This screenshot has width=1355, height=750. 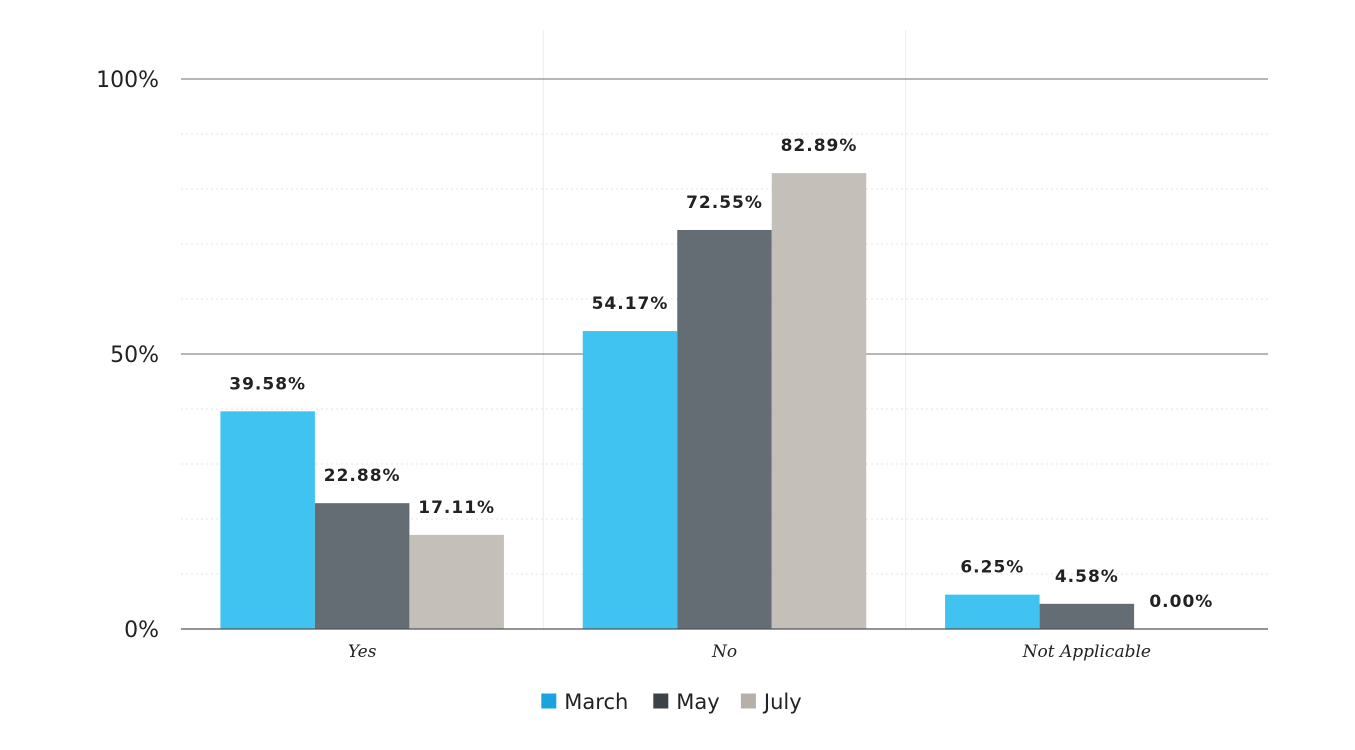 What do you see at coordinates (724, 203) in the screenshot?
I see `data-label: 72.55%` at bounding box center [724, 203].